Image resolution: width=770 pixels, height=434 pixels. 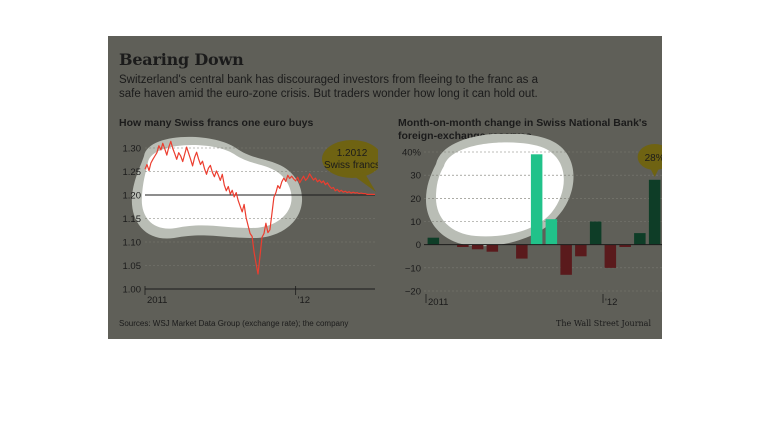 What do you see at coordinates (653, 158) in the screenshot?
I see `callout-value: 28%` at bounding box center [653, 158].